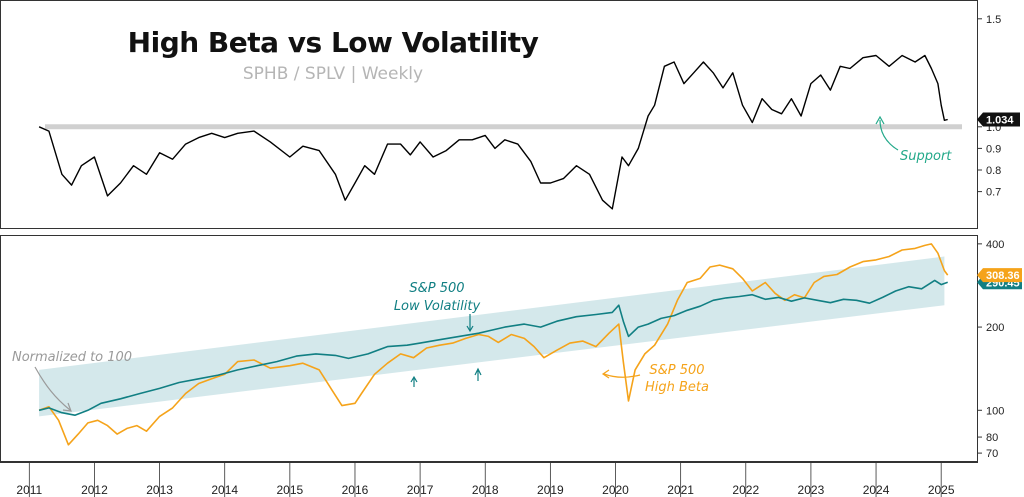 This screenshot has width=1024, height=497. I want to click on top-y-tick-label: 0.7, so click(993, 193).